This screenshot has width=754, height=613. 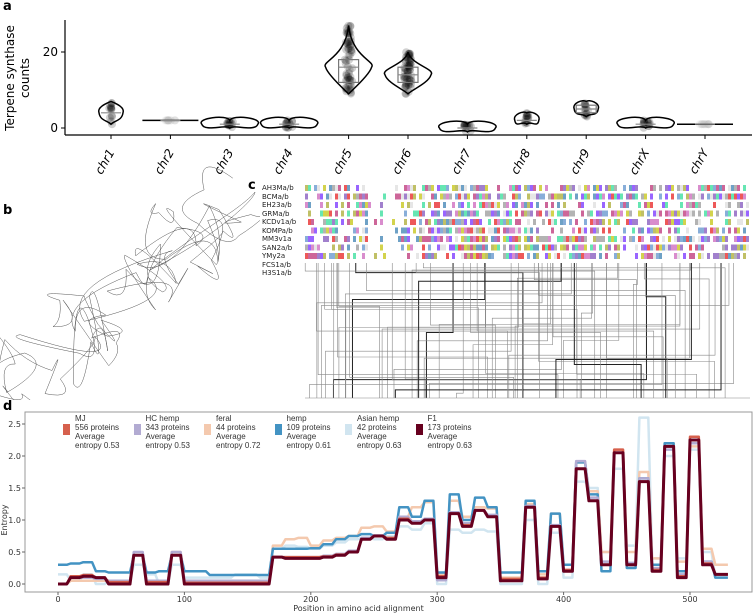 I want to click on legend-count: 109 proteins, so click(x=308, y=427).